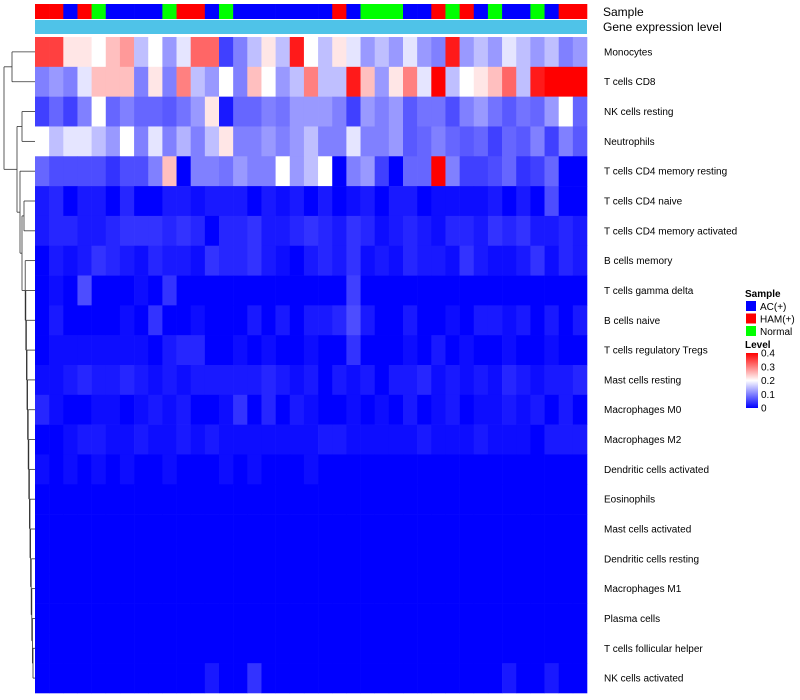 The width and height of the screenshot is (800, 700). Describe the element at coordinates (638, 112) in the screenshot. I see `row-label: NK cells resting` at that location.